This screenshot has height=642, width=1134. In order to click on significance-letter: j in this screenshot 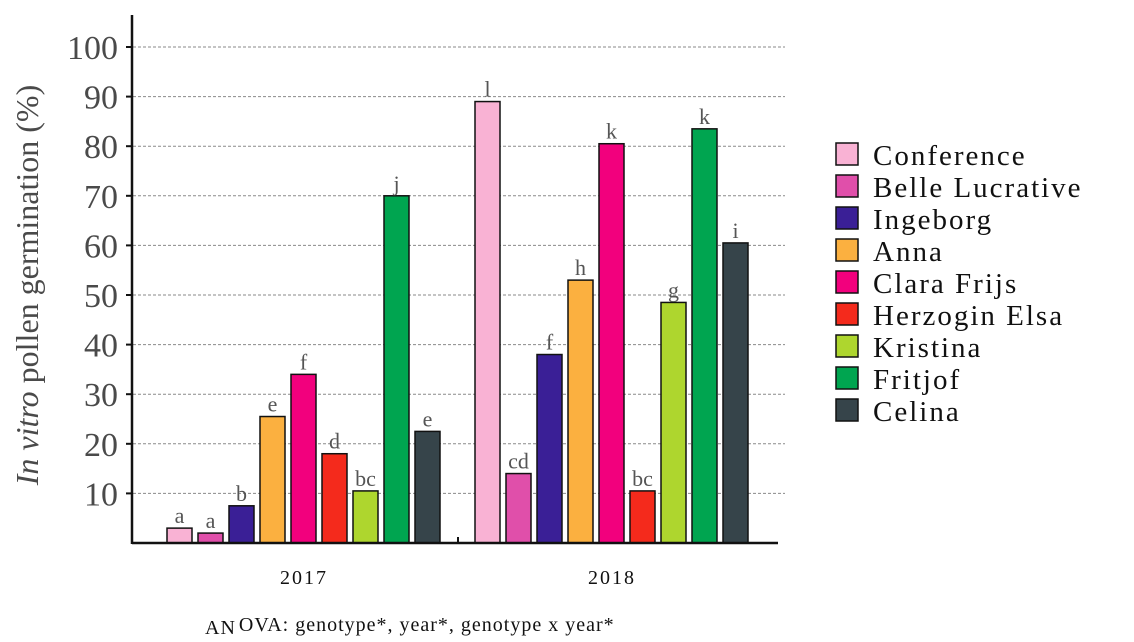, I will do `click(395, 183)`.